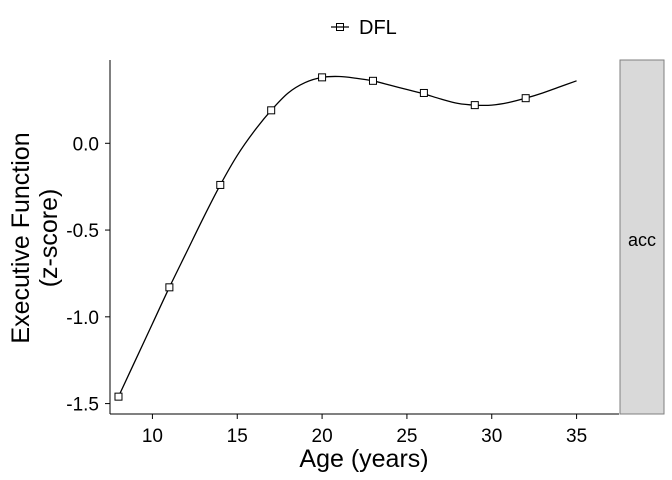  Describe the element at coordinates (340, 27) in the screenshot. I see `legend-marker` at that location.